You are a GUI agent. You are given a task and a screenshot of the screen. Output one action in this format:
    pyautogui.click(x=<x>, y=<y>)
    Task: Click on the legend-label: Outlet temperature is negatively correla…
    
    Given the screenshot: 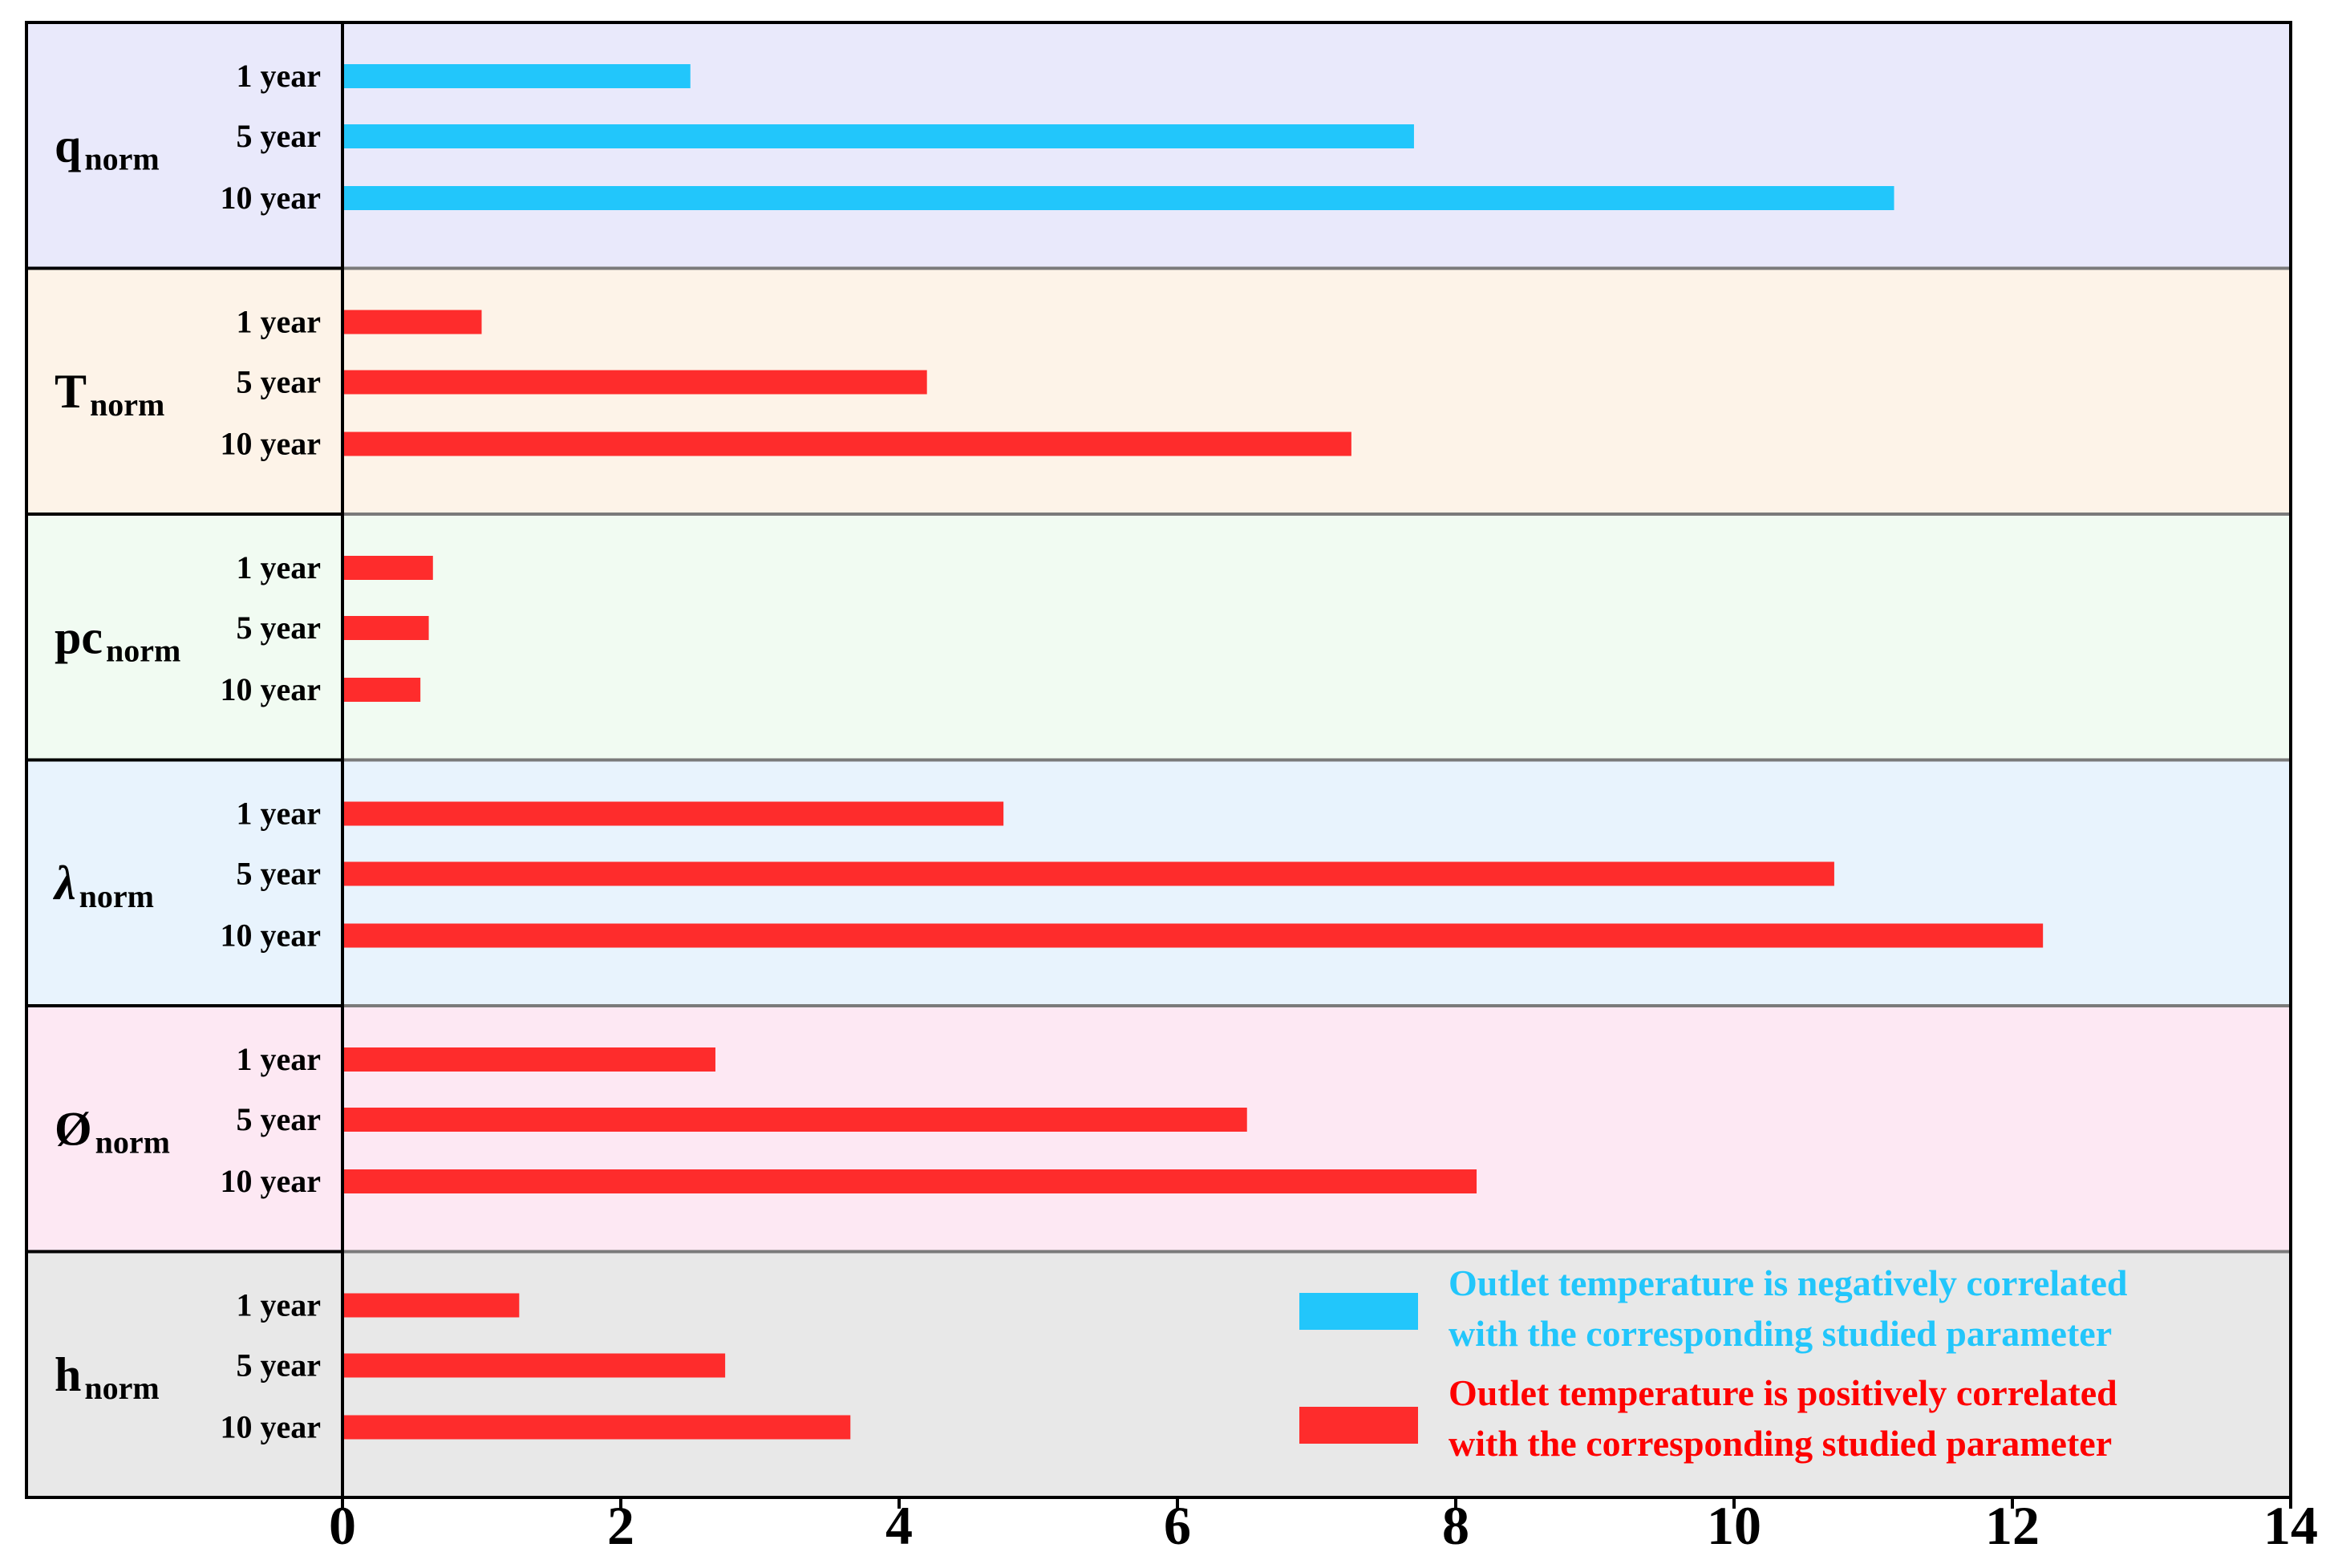 What is the action you would take?
    pyautogui.click(x=1789, y=1282)
    